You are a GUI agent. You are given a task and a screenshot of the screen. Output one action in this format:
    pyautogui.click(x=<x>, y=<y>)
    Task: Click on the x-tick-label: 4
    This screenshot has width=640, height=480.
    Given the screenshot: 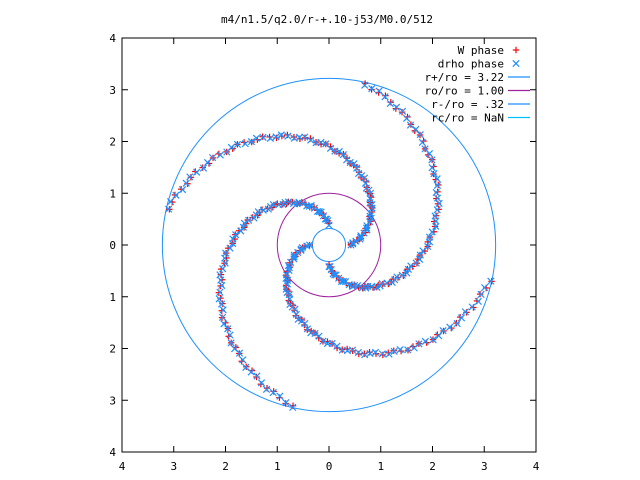 What is the action you would take?
    pyautogui.click(x=122, y=466)
    